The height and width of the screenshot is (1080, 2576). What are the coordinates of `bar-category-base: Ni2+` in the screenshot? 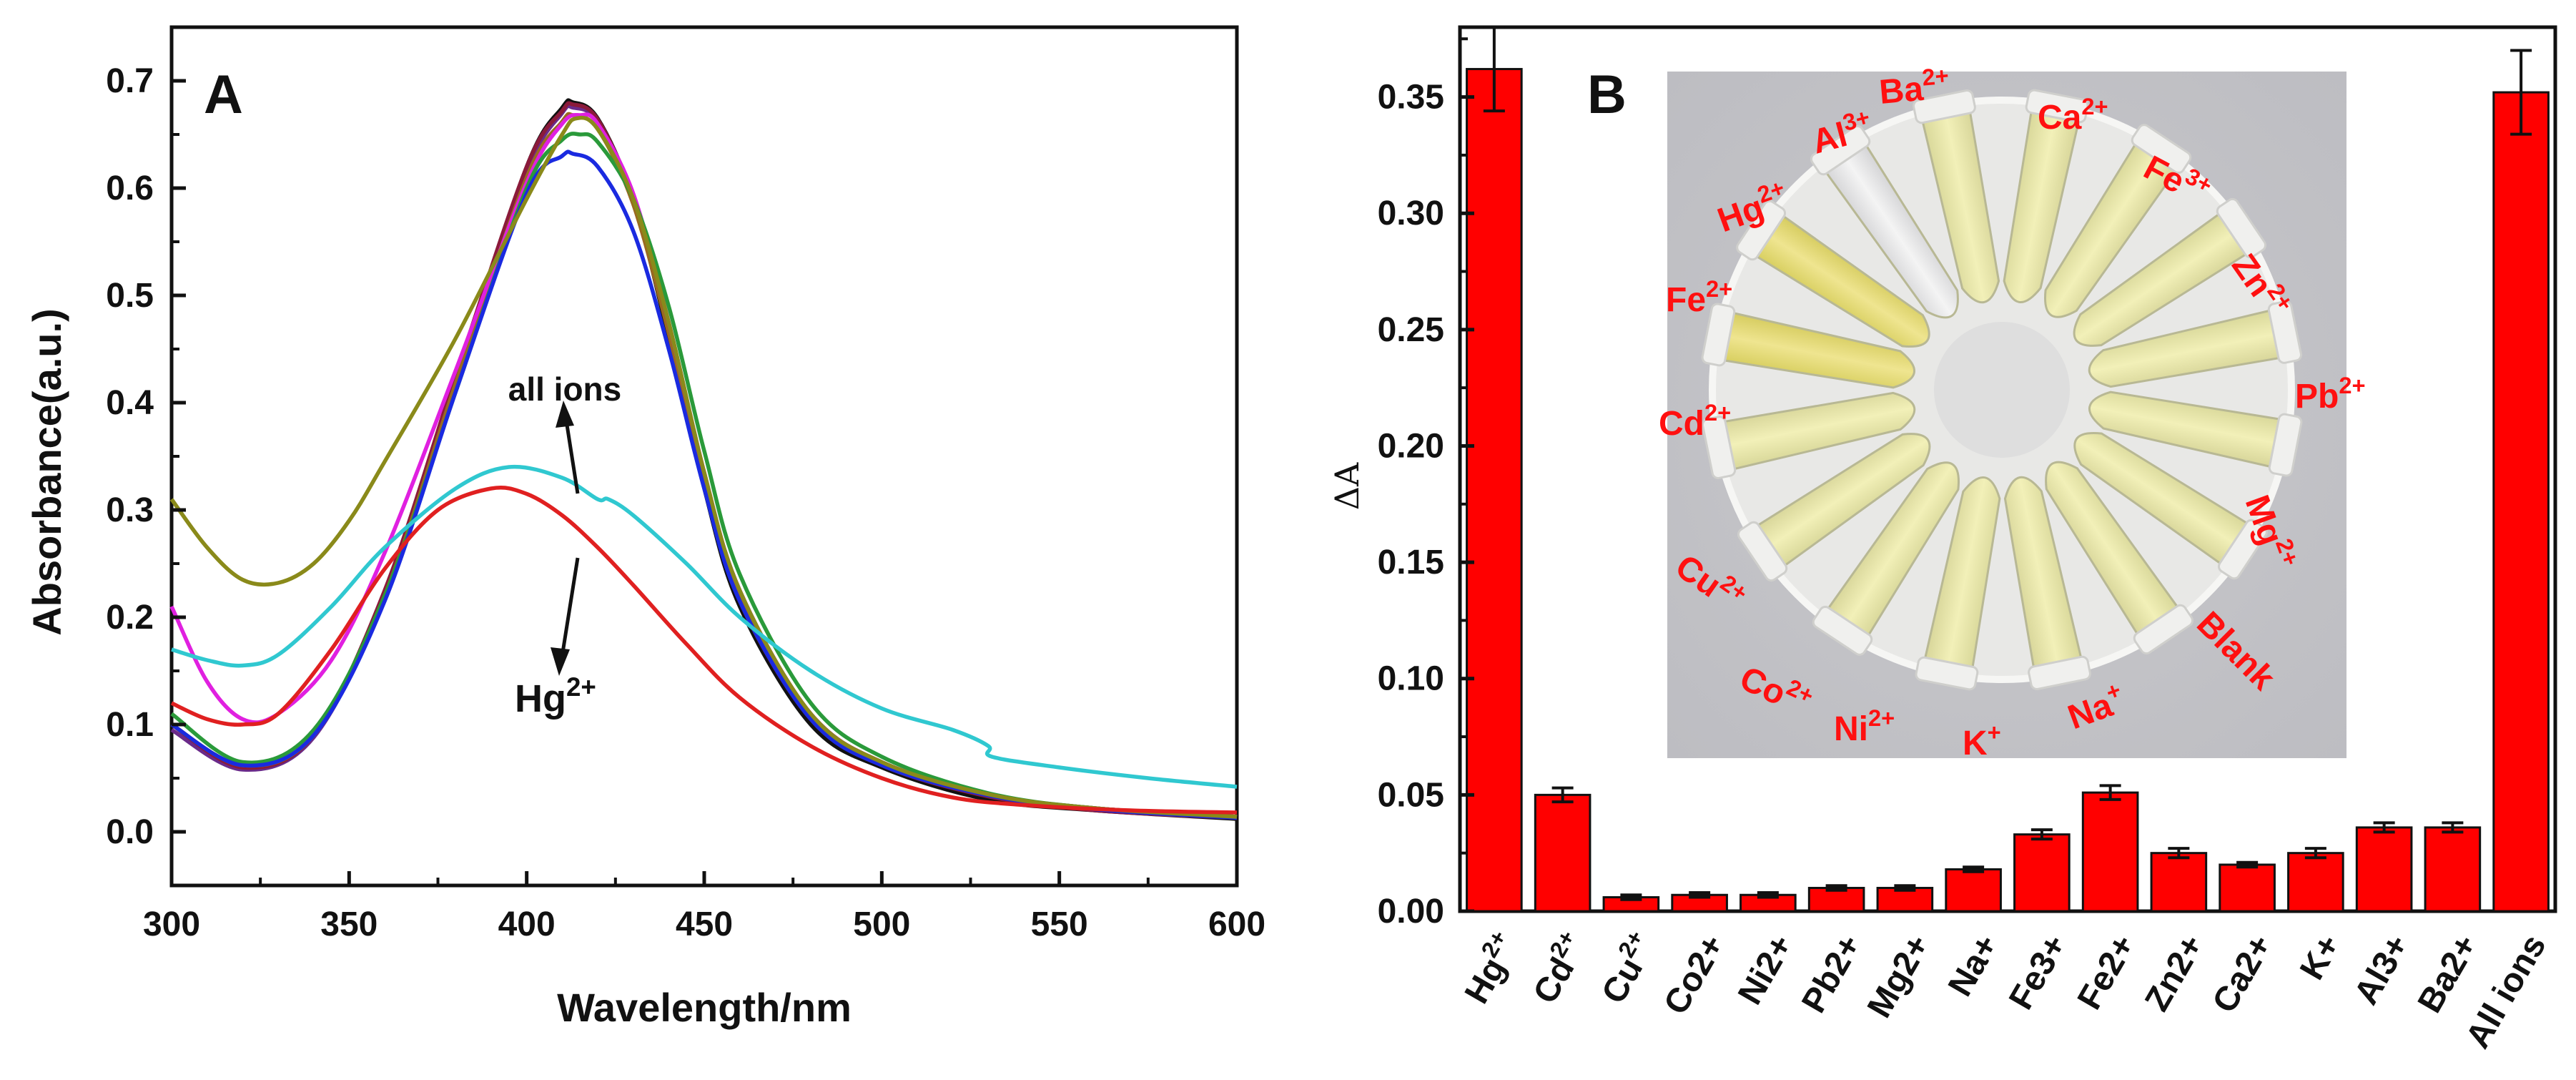 It's located at (1765, 969).